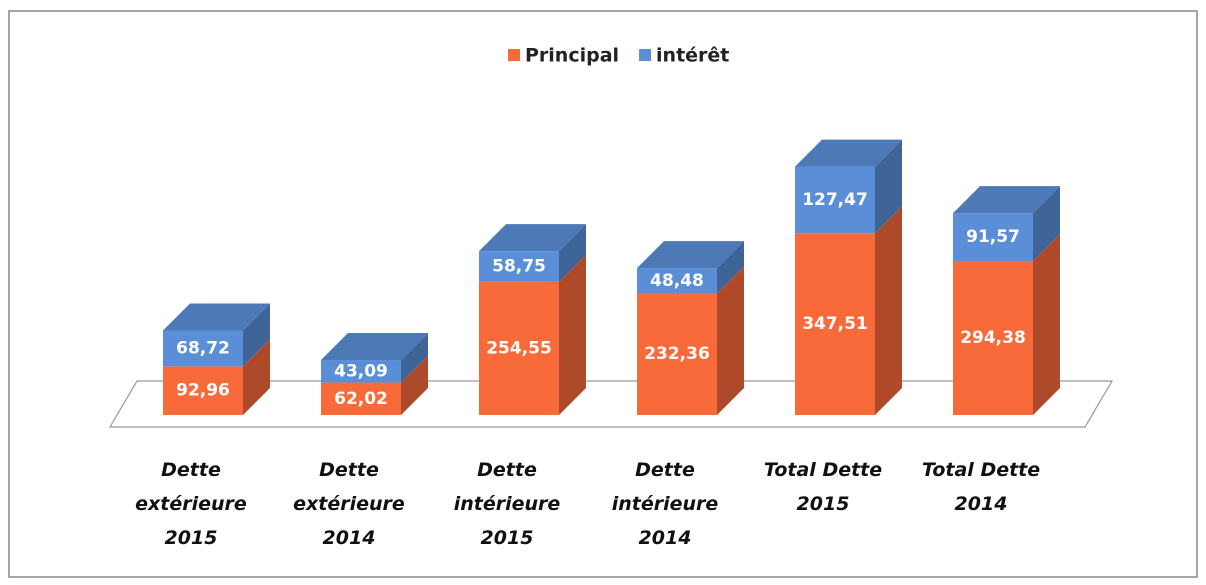 This screenshot has width=1206, height=585. I want to click on value-label: 58,75, so click(519, 267).